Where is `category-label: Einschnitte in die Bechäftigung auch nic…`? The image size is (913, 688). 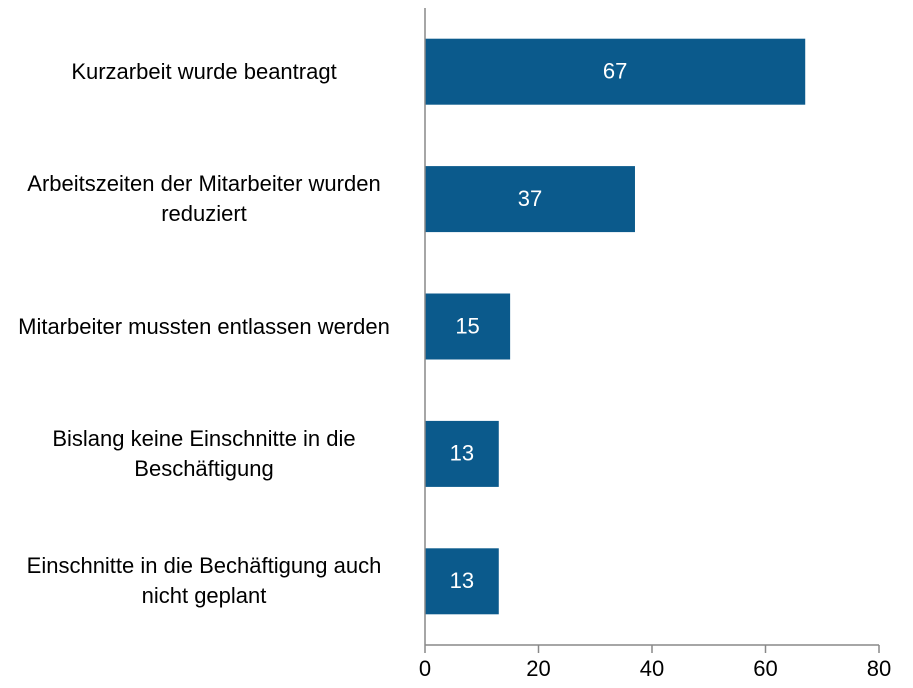 category-label: Einschnitte in die Bechäftigung auch nic… is located at coordinates (204, 581).